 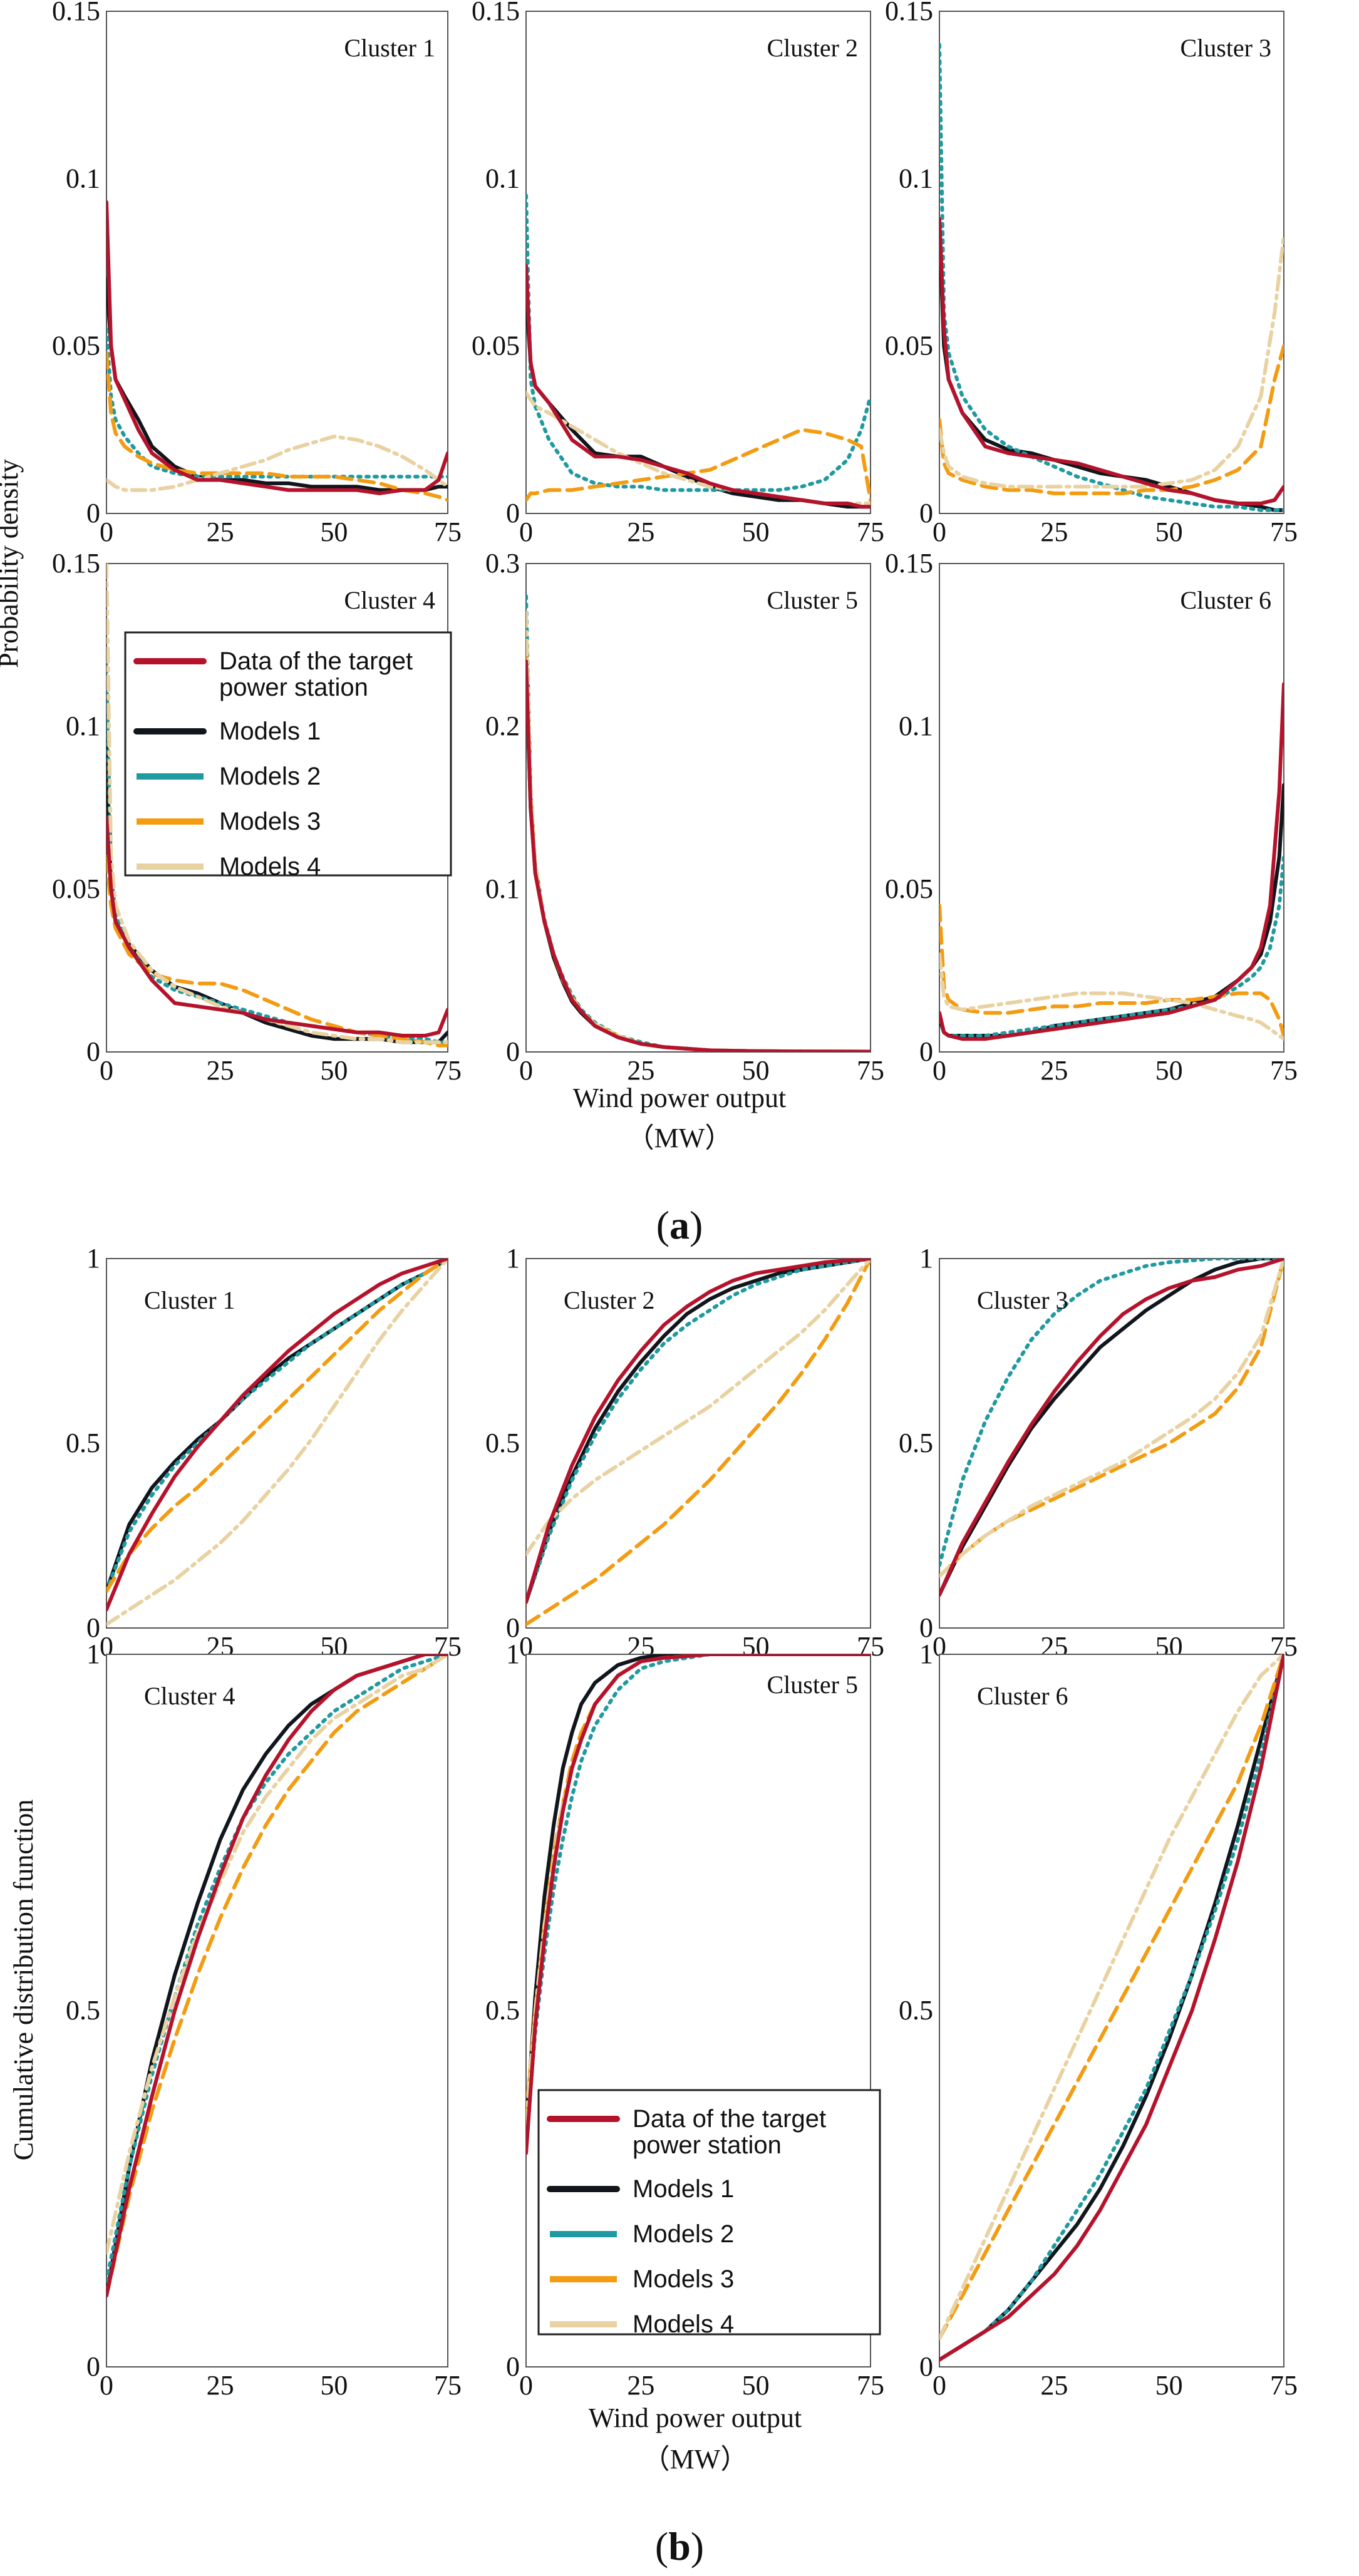 I want to click on panel-a-cluster-4-xtick-0: 0, so click(x=107, y=1071).